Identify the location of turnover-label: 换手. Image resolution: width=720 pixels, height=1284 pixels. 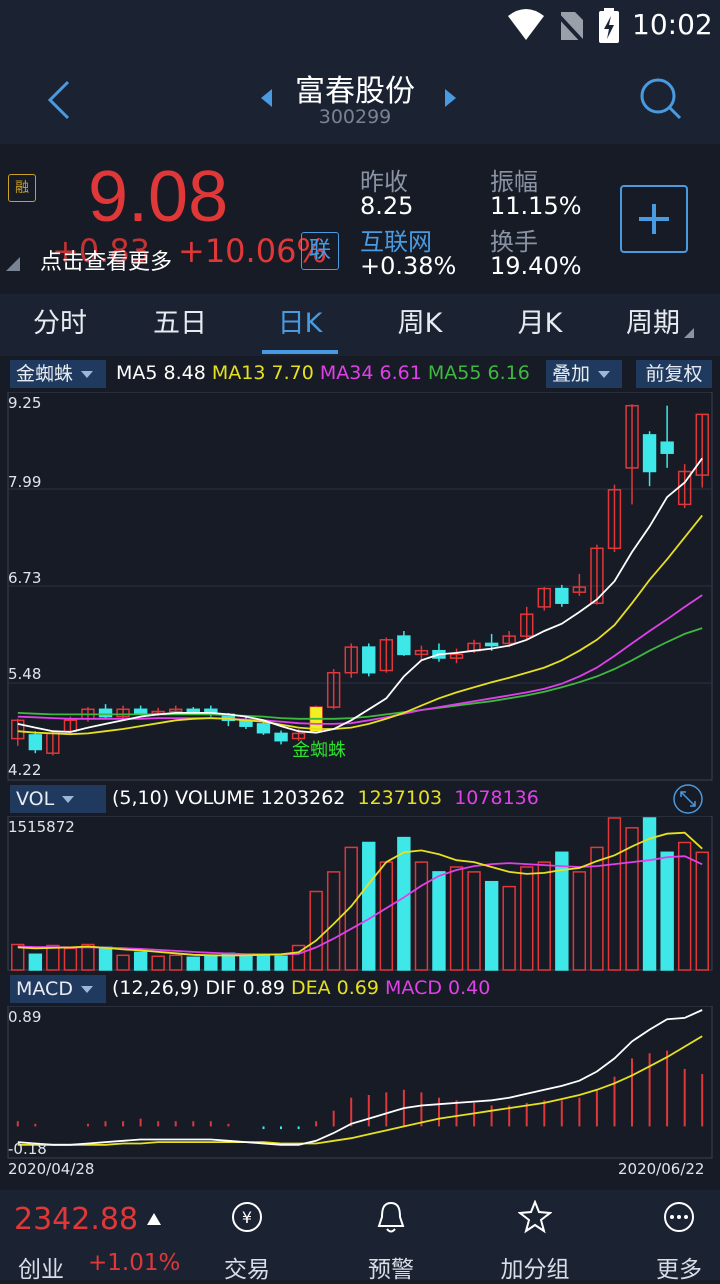
(514, 242).